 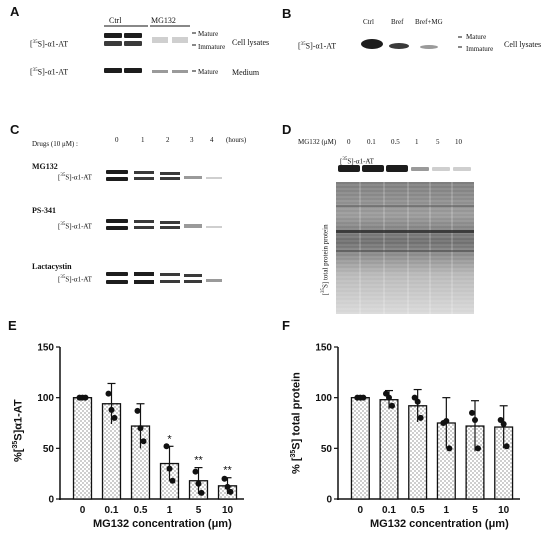 I want to click on header-mg132: MG132, so click(x=163, y=20).